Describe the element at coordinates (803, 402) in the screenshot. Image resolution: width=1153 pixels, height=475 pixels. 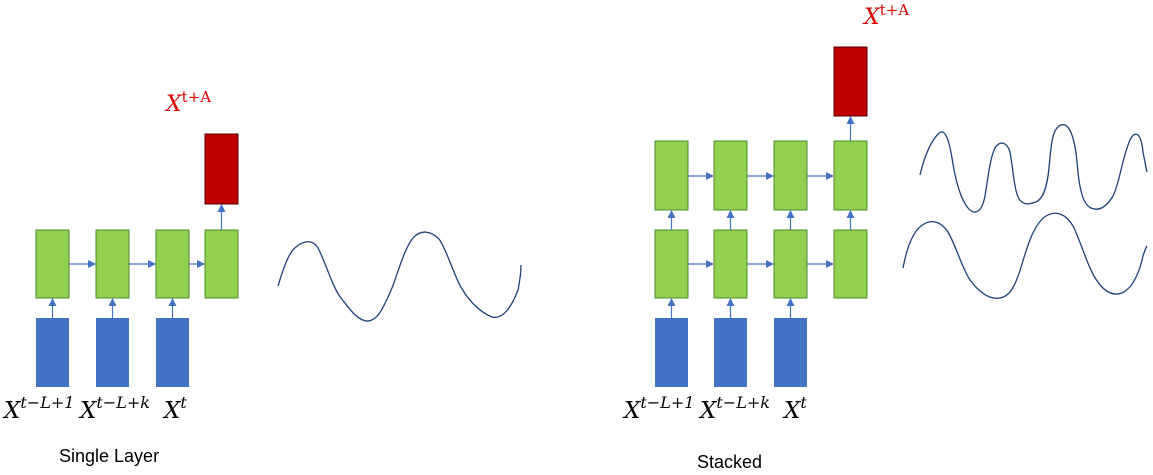
I see `stacked-input-label-3-sup: t` at that location.